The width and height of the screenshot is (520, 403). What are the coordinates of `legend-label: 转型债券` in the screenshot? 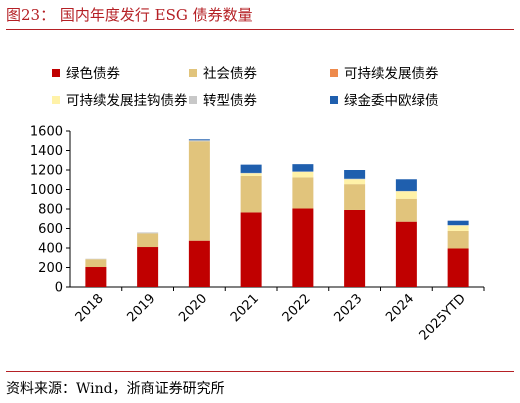 It's located at (230, 101).